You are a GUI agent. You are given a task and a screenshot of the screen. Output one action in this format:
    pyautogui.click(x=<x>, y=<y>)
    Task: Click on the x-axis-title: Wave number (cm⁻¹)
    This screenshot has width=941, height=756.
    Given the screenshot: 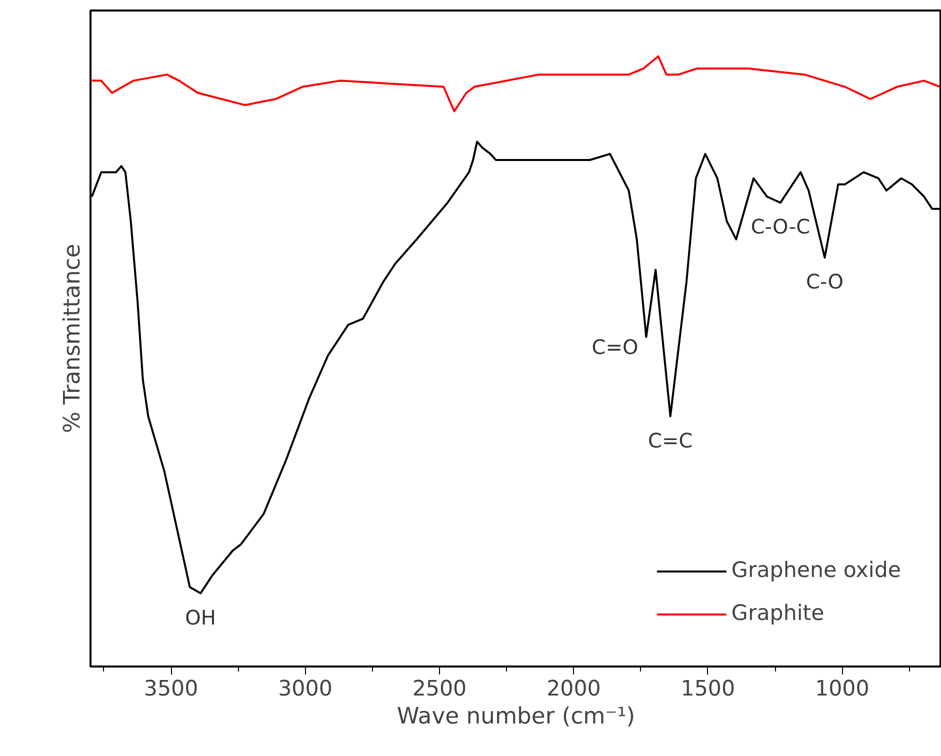 What is the action you would take?
    pyautogui.click(x=516, y=717)
    